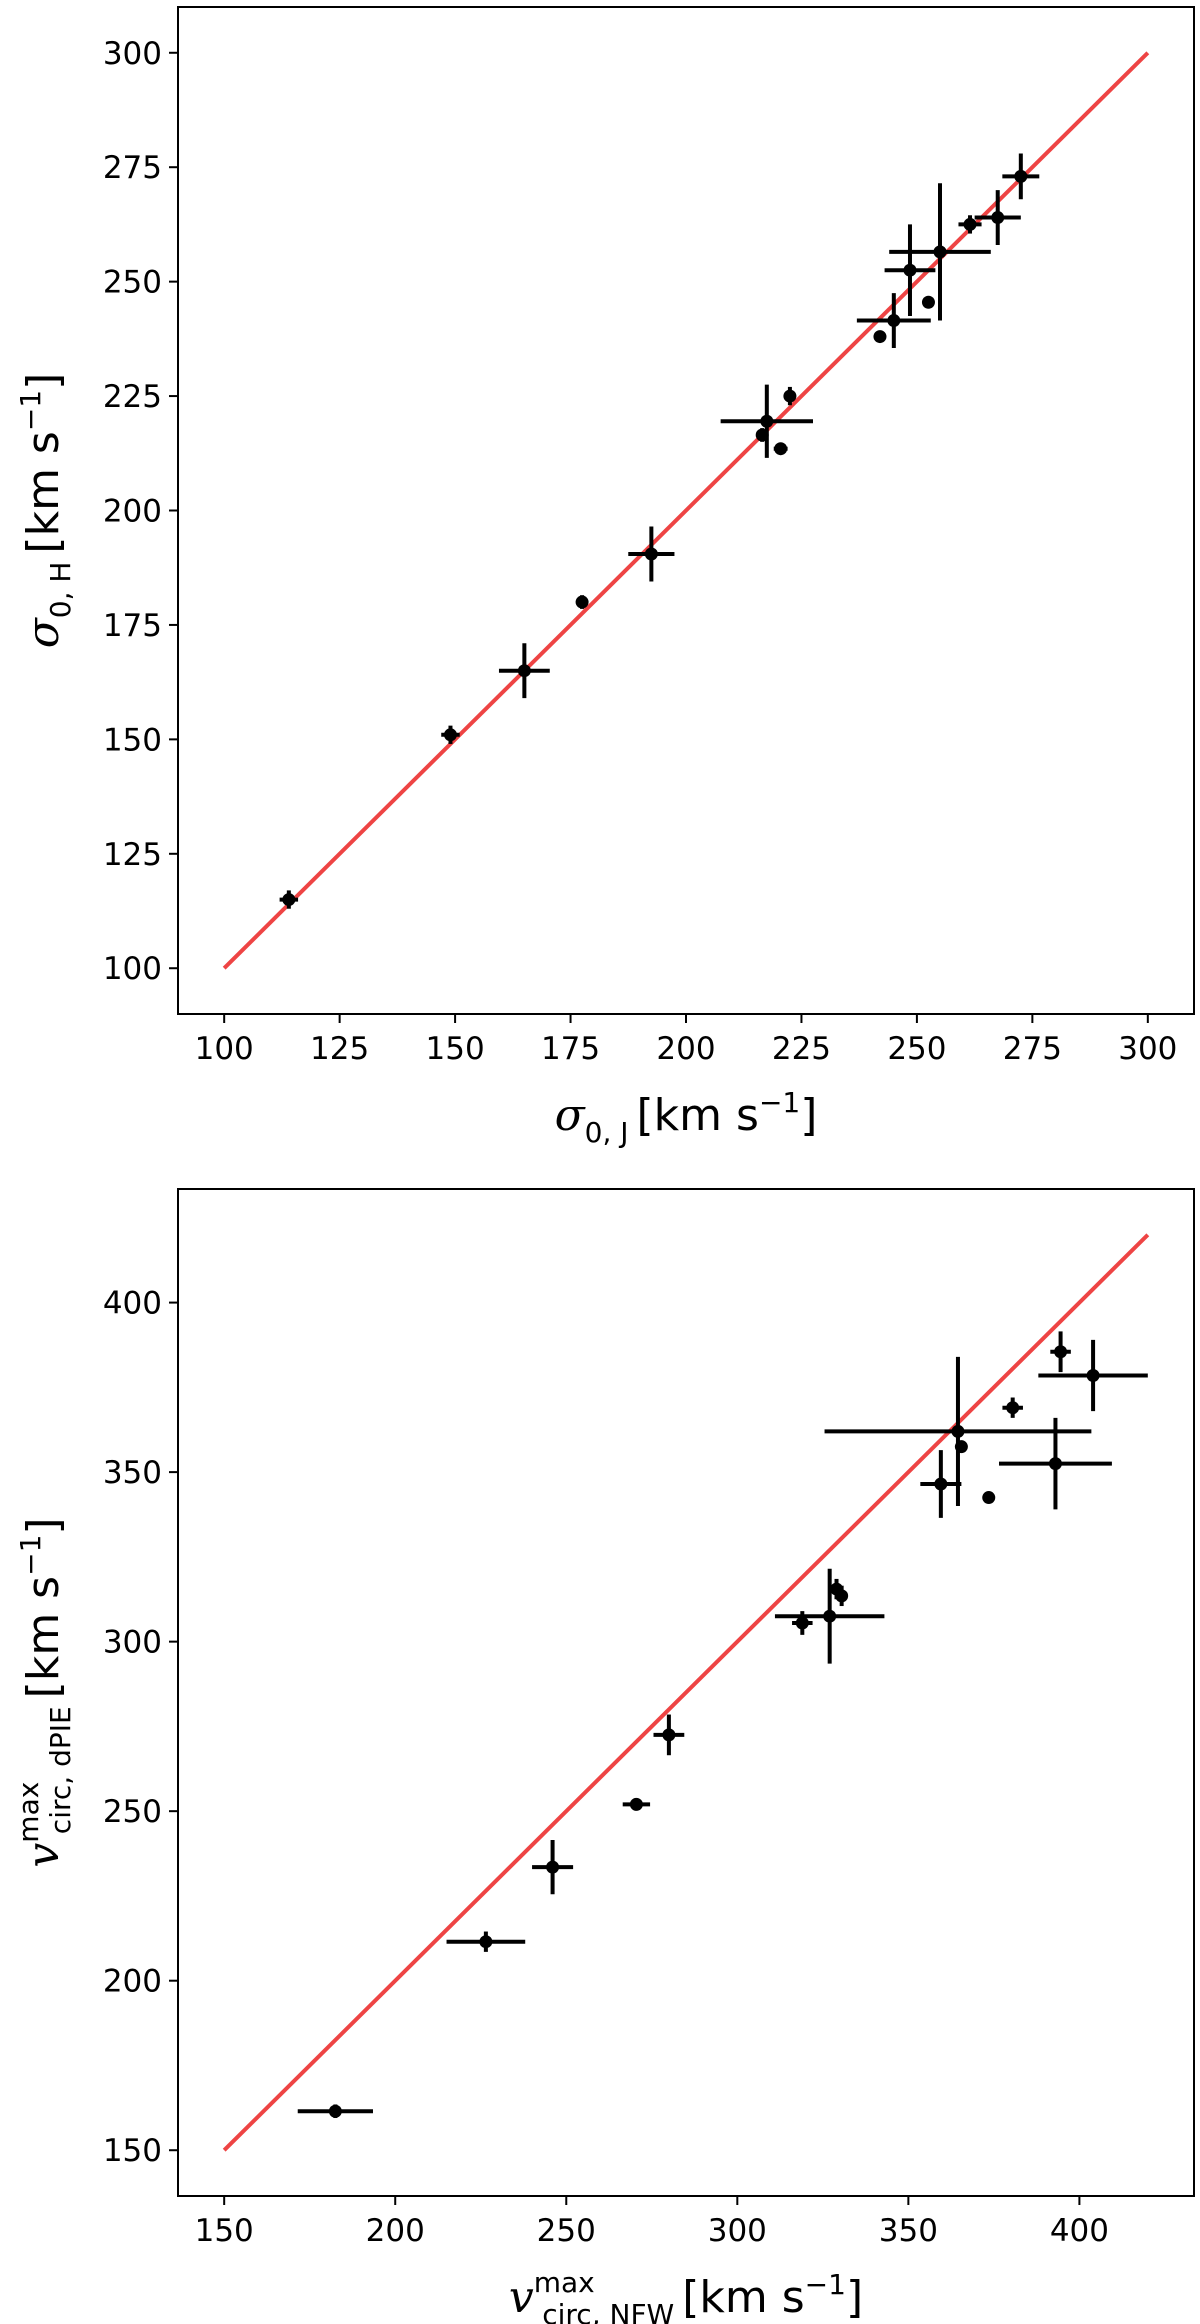 The image size is (1200, 2324). I want to click on x-tick-label: 350, so click(908, 2231).